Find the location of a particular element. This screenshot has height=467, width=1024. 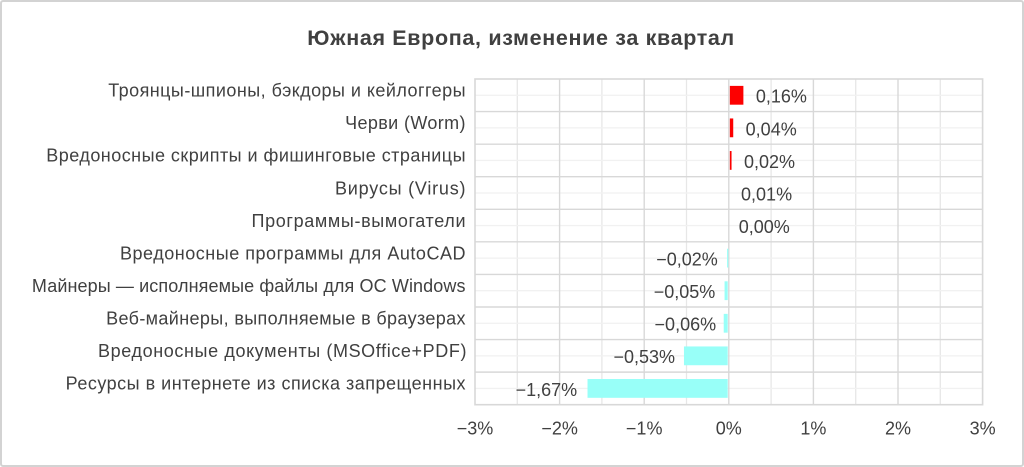

svg-text:Южная Европа, изменение за ква: Южная Европа, изменение за квартал is located at coordinates (520, 38).